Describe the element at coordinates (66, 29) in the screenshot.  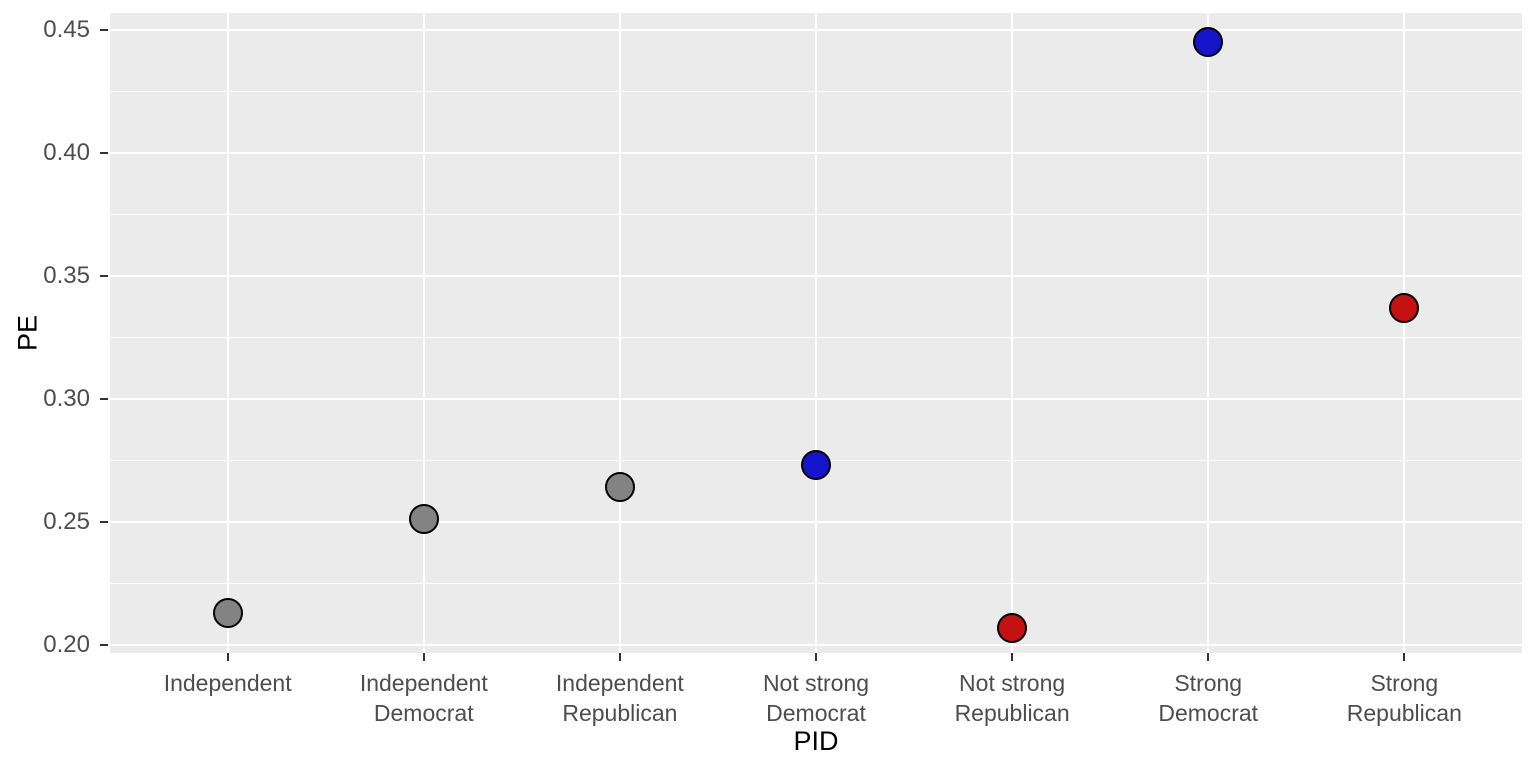
I see `y-tick-label: 0.45` at that location.